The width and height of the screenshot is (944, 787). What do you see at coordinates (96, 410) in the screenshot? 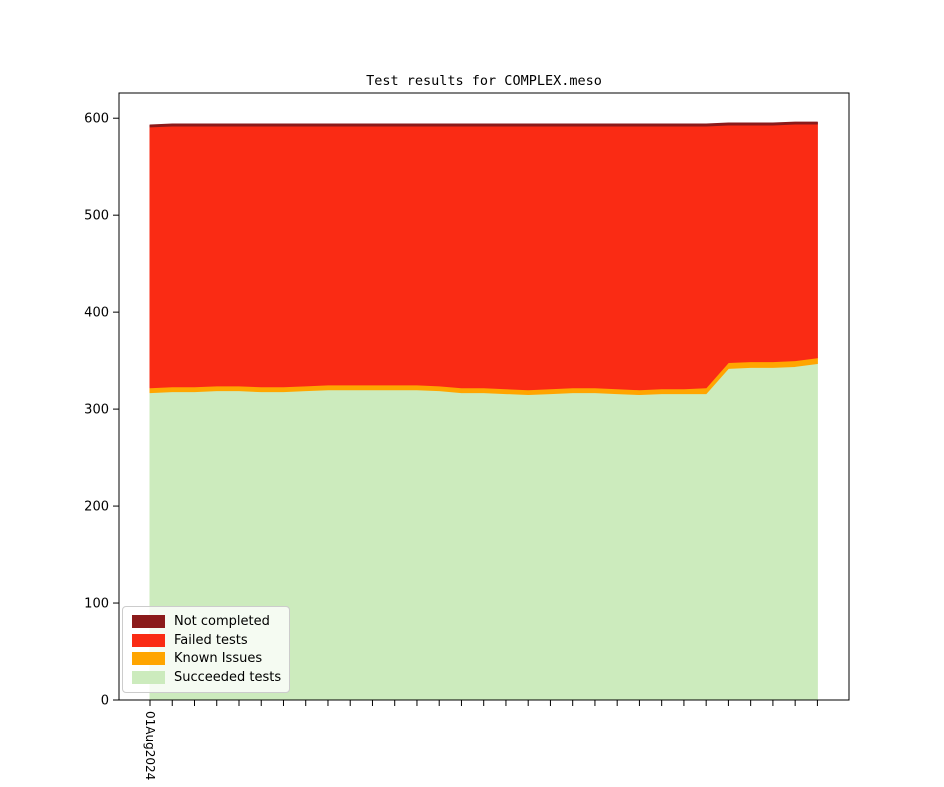
I see `y-tick-label: 300` at bounding box center [96, 410].